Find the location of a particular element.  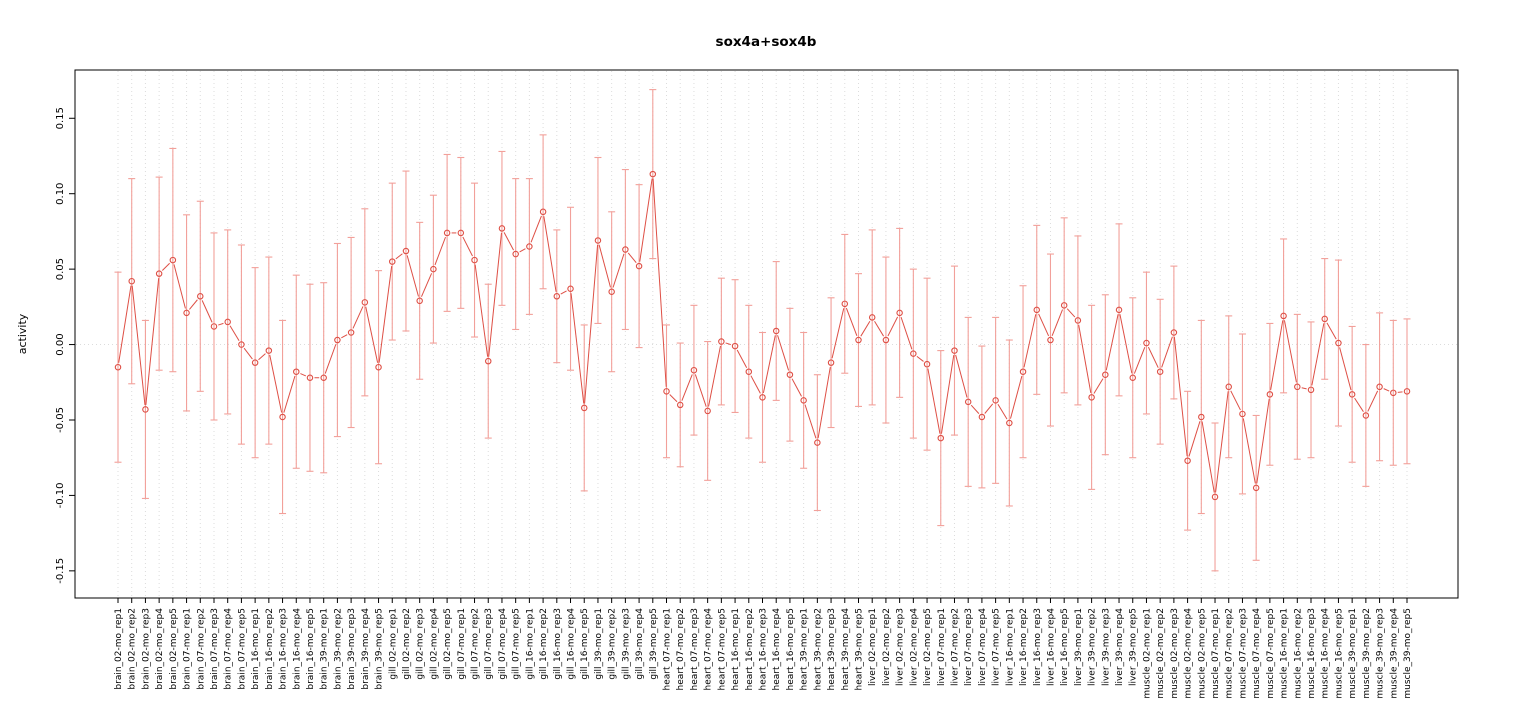

x-tick-label: muscle_39-mo_rep3 is located at coordinates (1381, 653).